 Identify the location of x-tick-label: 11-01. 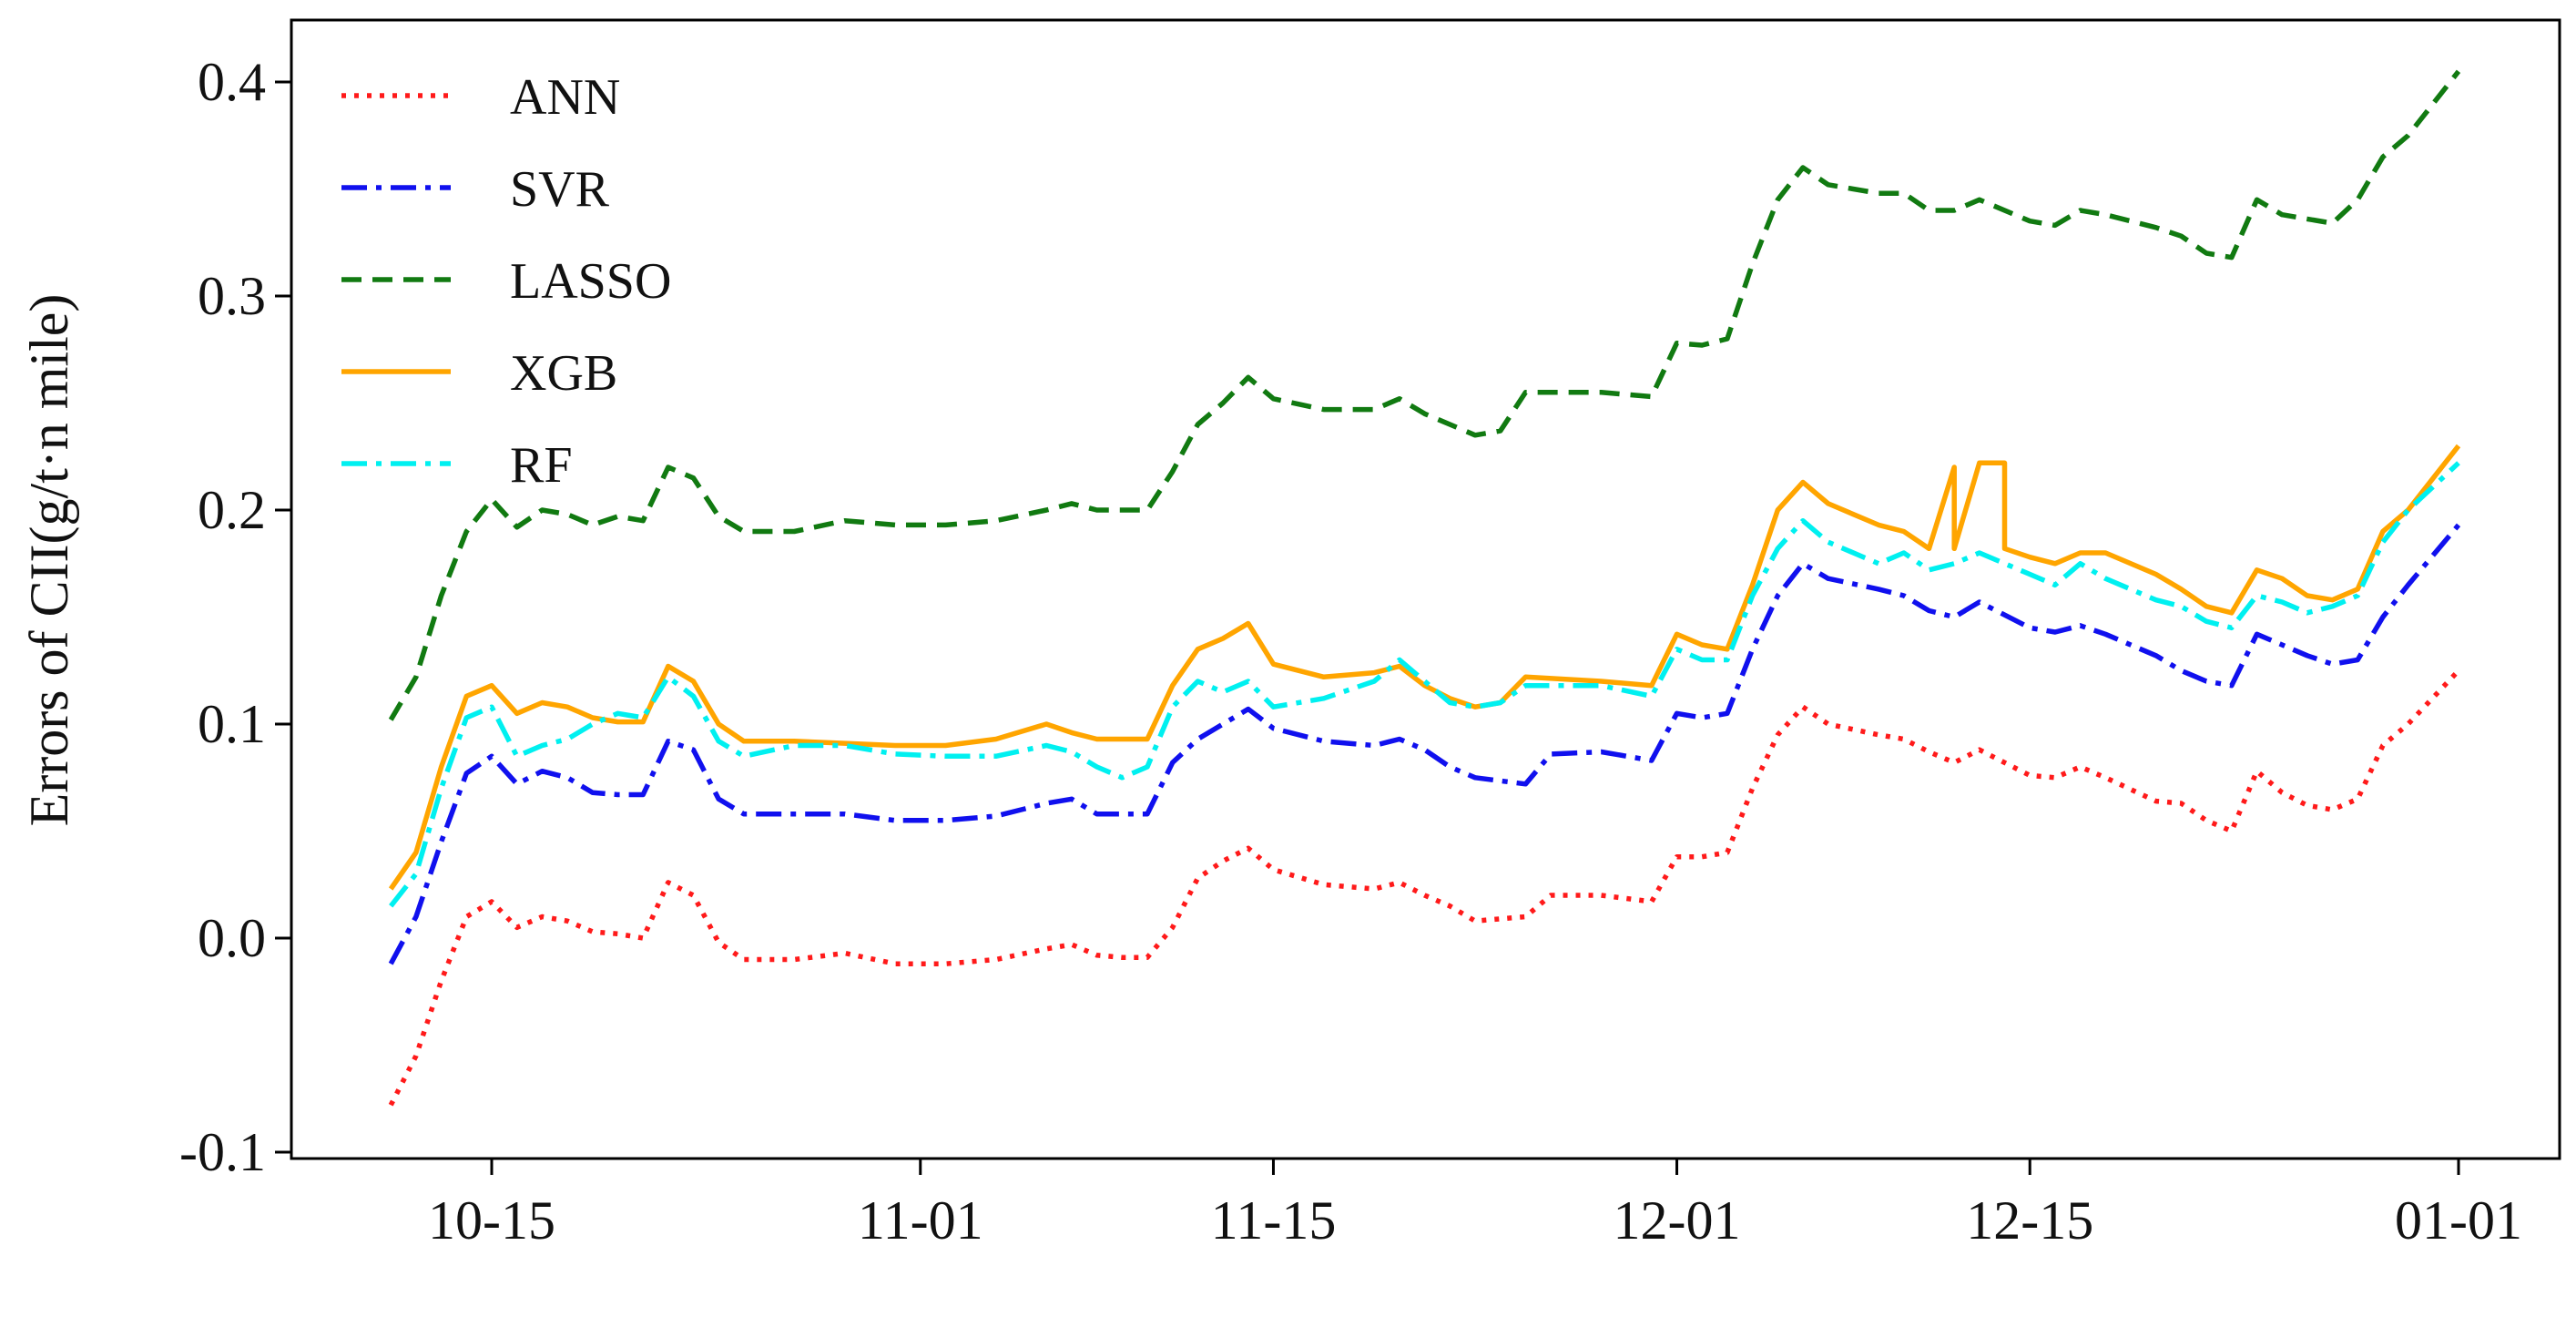
(921, 1220).